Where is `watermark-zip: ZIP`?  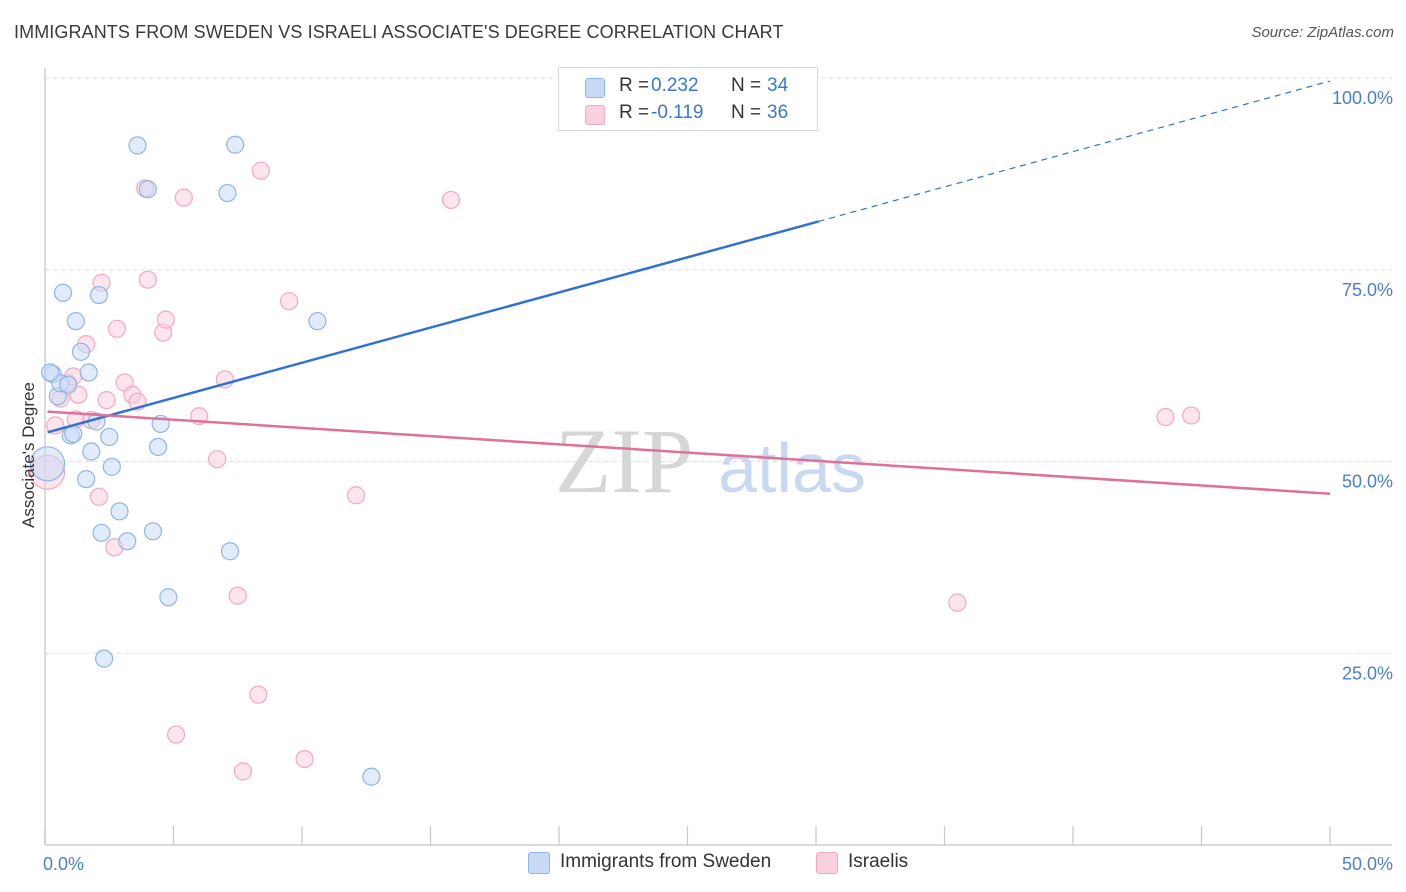
watermark-zip: ZIP is located at coordinates (624, 461).